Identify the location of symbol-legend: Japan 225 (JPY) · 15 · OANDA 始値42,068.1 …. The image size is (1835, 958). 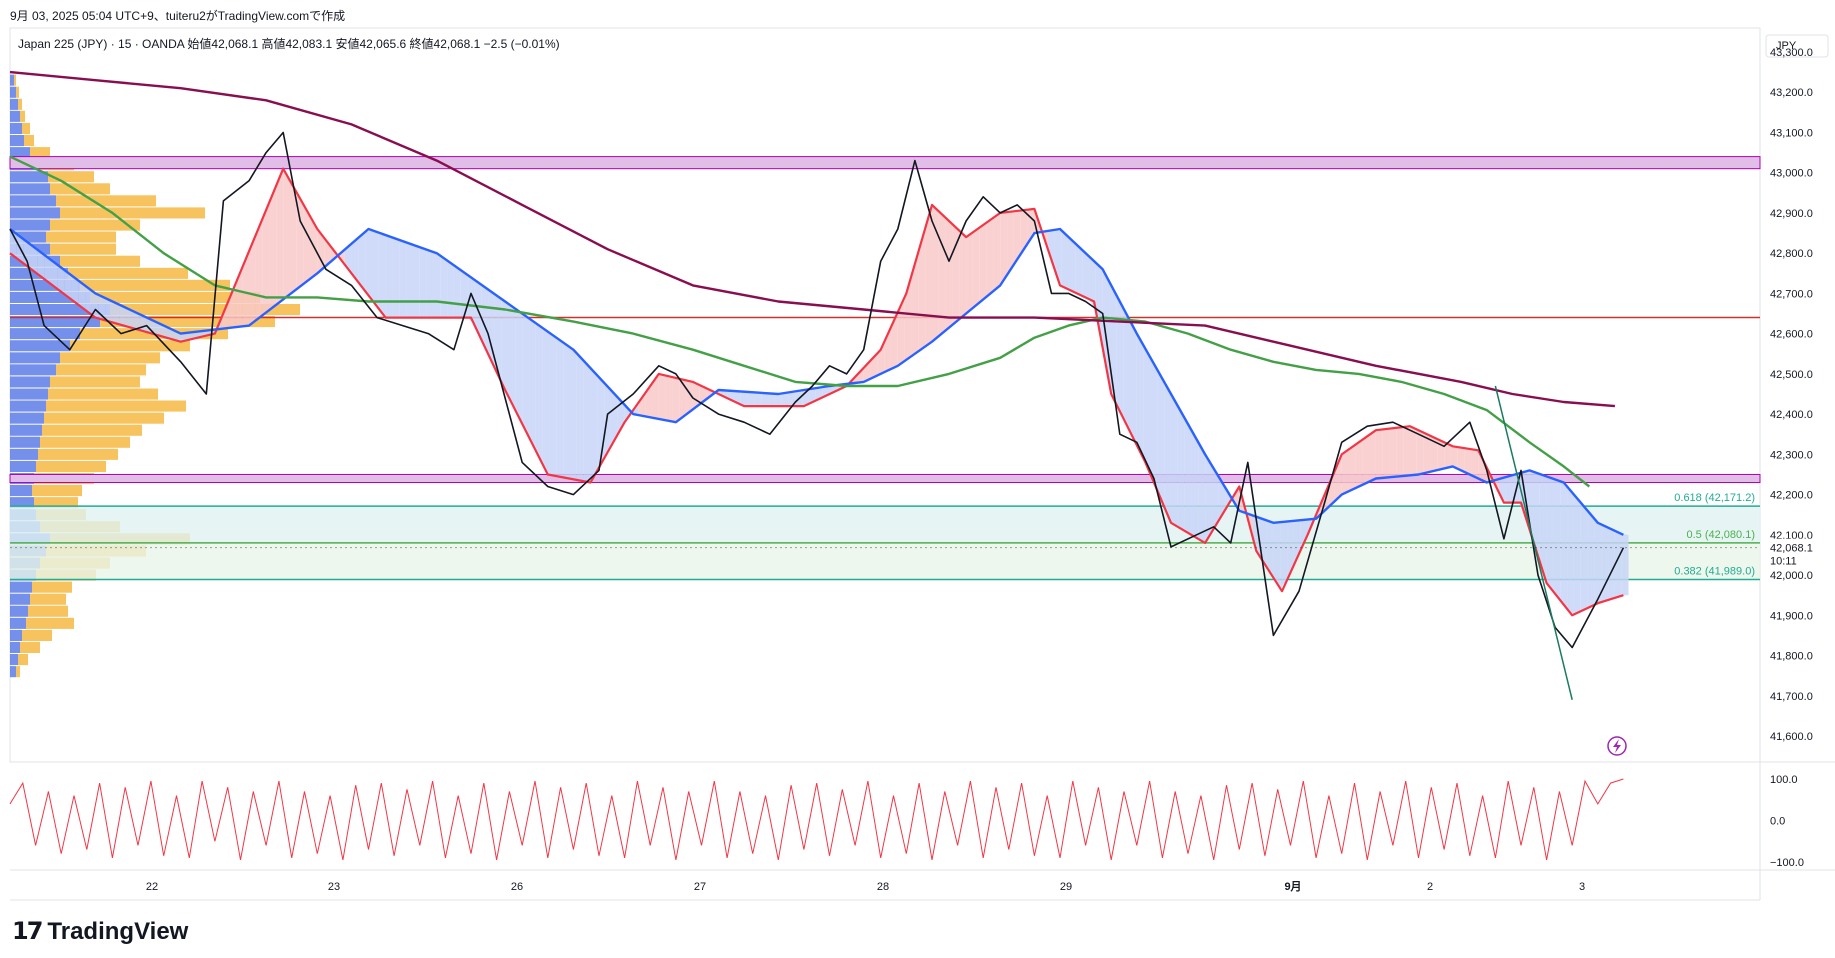
(289, 44).